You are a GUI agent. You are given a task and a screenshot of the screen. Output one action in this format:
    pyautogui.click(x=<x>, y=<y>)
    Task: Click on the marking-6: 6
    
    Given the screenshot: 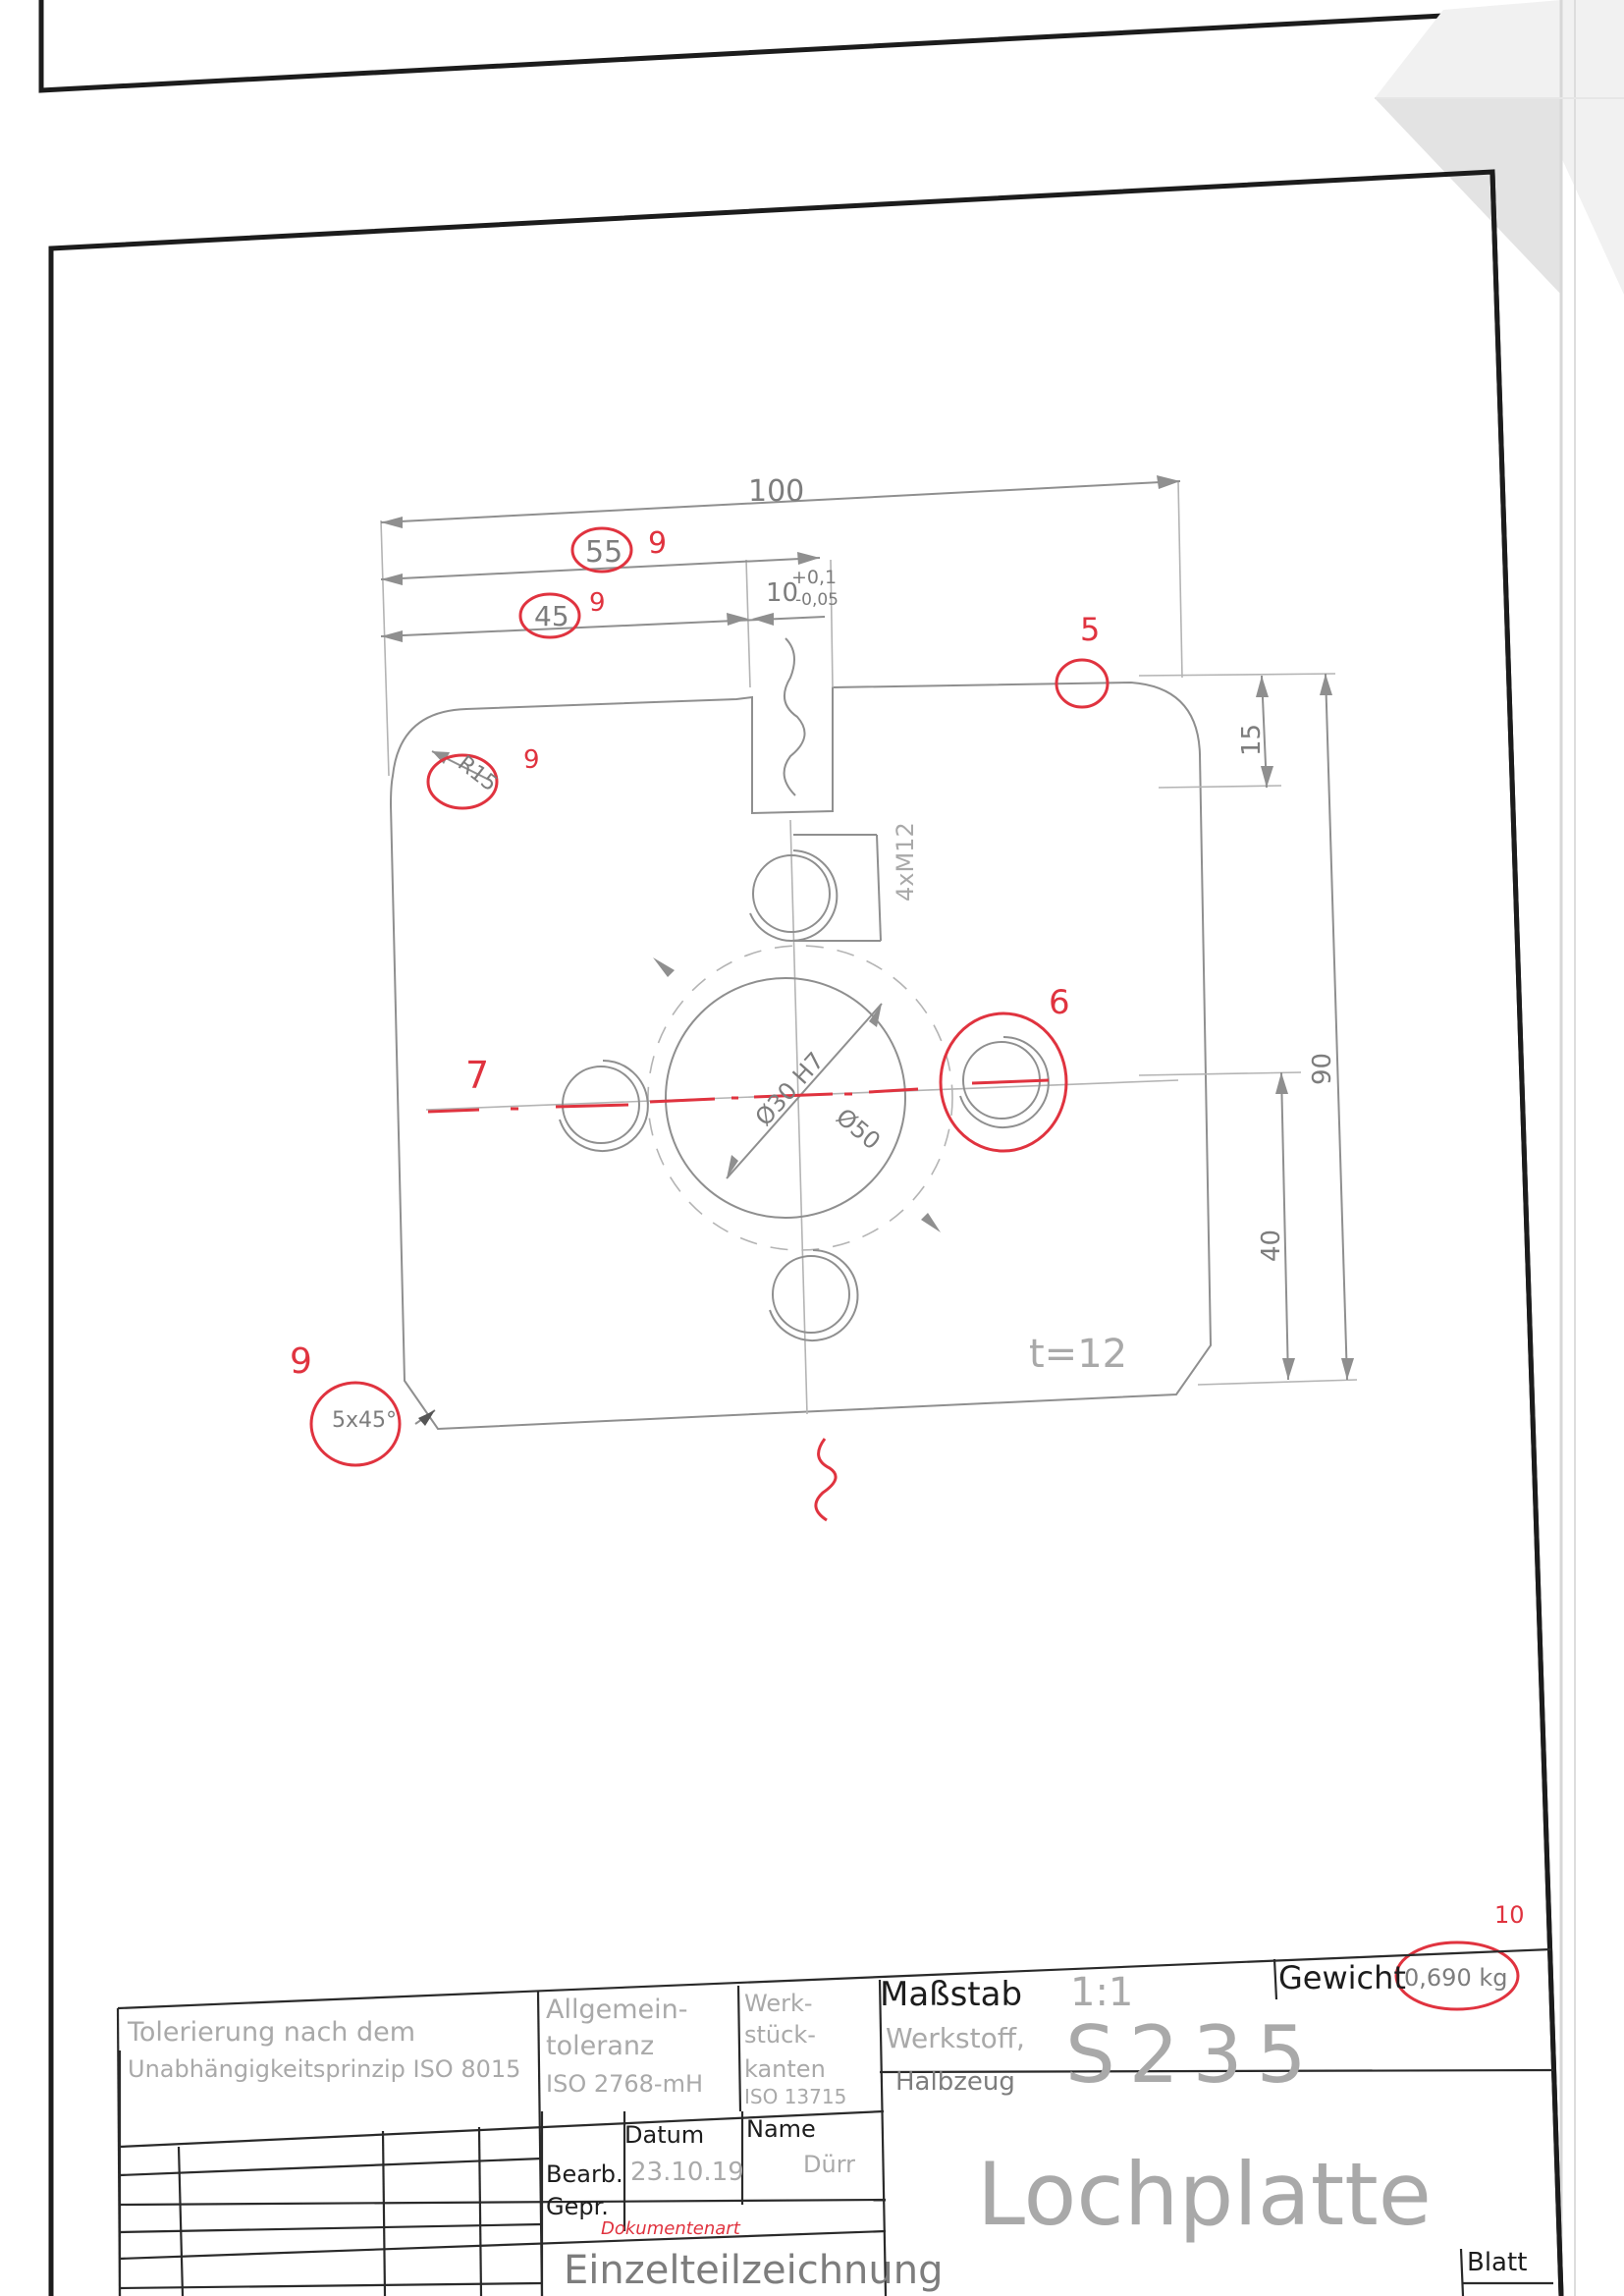 What is the action you would take?
    pyautogui.click(x=1059, y=1002)
    